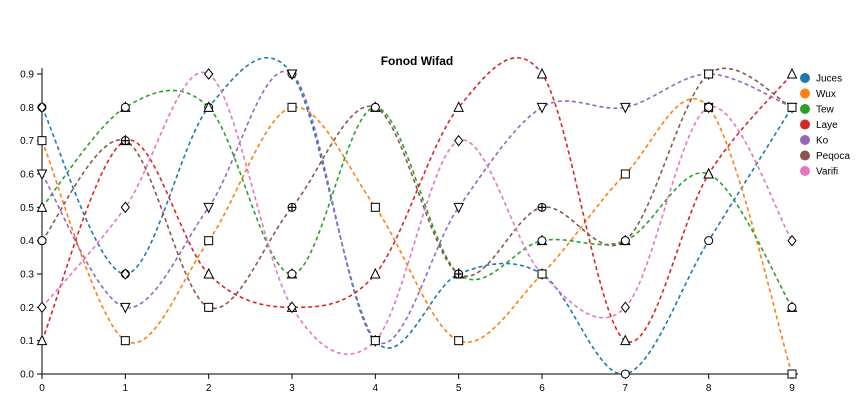  Describe the element at coordinates (792, 388) in the screenshot. I see `x-tick-label: 9` at that location.